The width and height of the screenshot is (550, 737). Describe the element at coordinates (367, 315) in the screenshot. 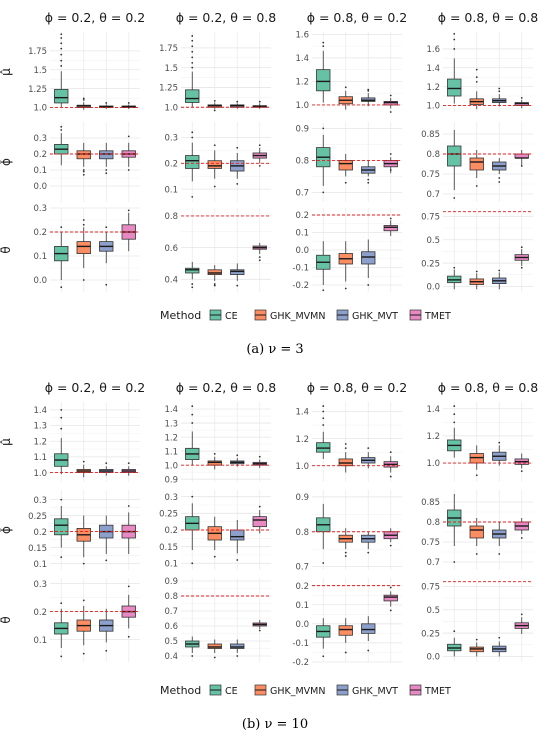

I see `legend-entry-GHK_MVT: GHK_MVT` at that location.